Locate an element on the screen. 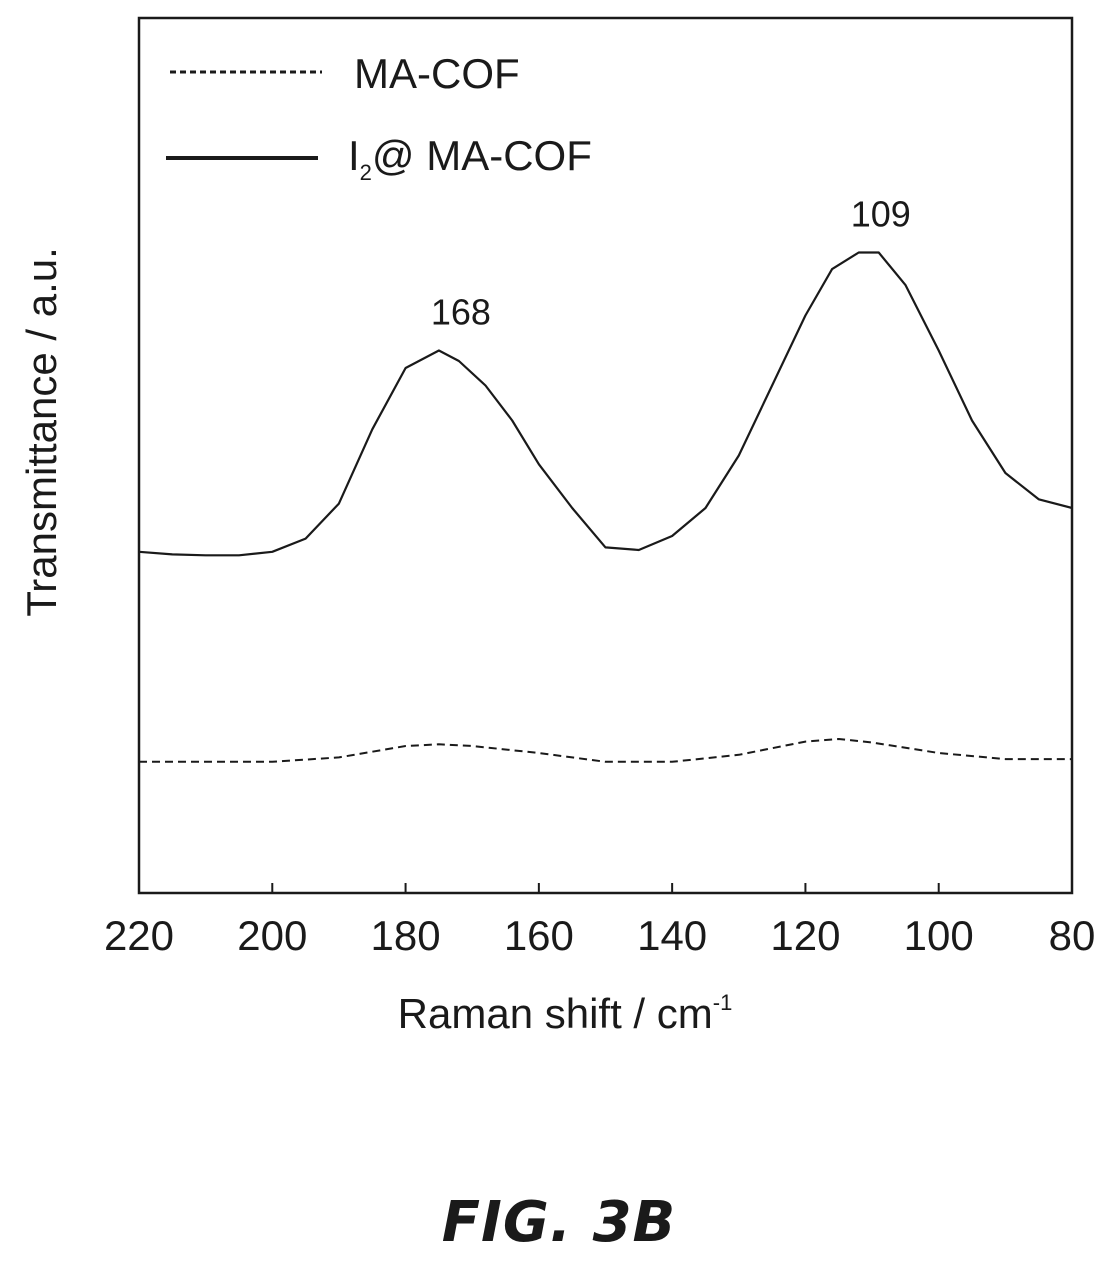 The height and width of the screenshot is (1270, 1118). x-axis-label: Raman shift / cm-1 is located at coordinates (565, 1013).